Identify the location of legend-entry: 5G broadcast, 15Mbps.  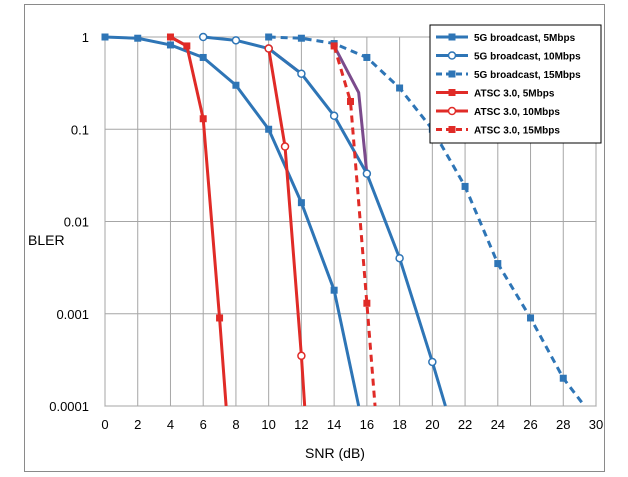
(527, 75).